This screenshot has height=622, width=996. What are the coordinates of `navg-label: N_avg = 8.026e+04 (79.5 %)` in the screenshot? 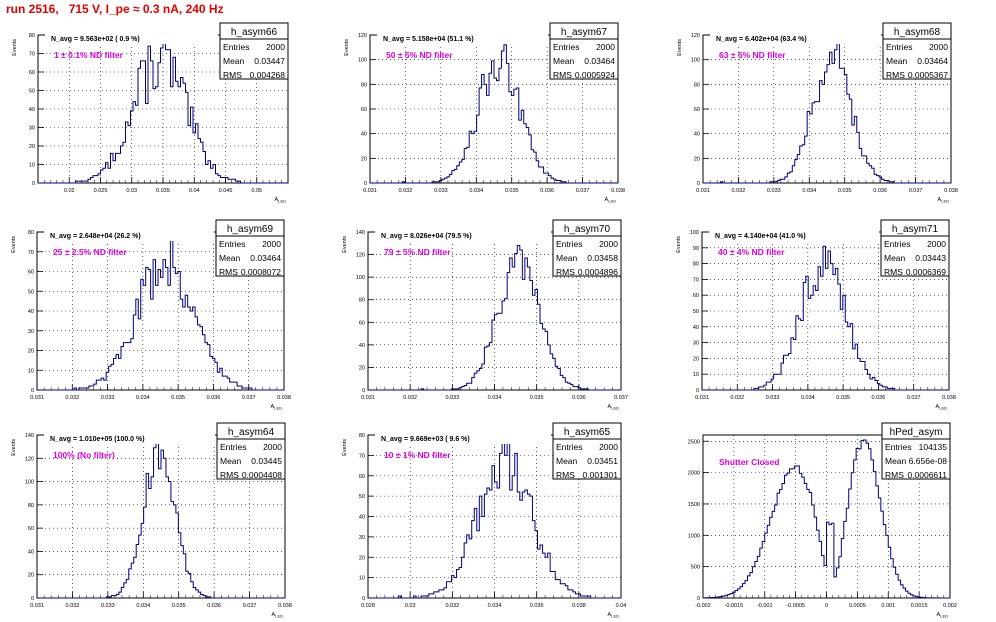 It's located at (426, 236).